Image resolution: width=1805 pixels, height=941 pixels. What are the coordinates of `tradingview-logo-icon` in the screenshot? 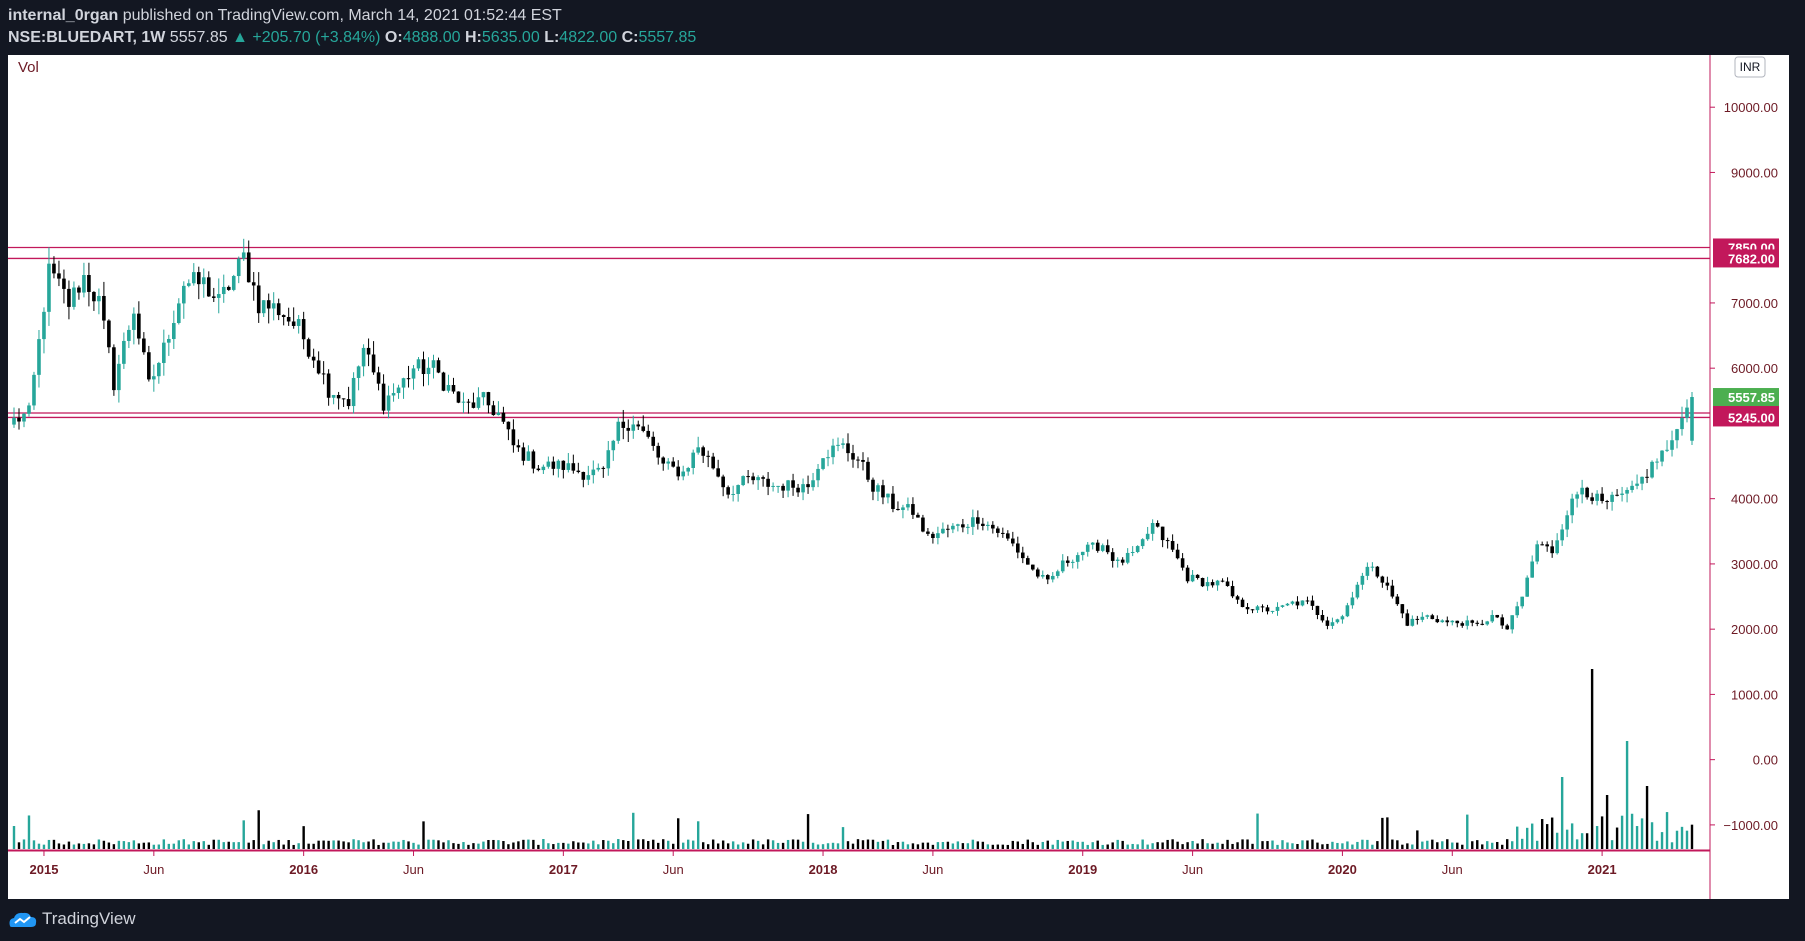 It's located at (23, 920).